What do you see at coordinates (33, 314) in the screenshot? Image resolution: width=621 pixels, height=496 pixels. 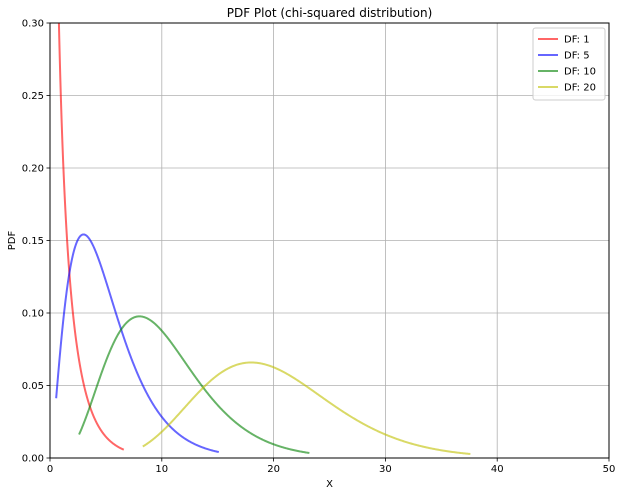 I see `y-tick-label: 0.10` at bounding box center [33, 314].